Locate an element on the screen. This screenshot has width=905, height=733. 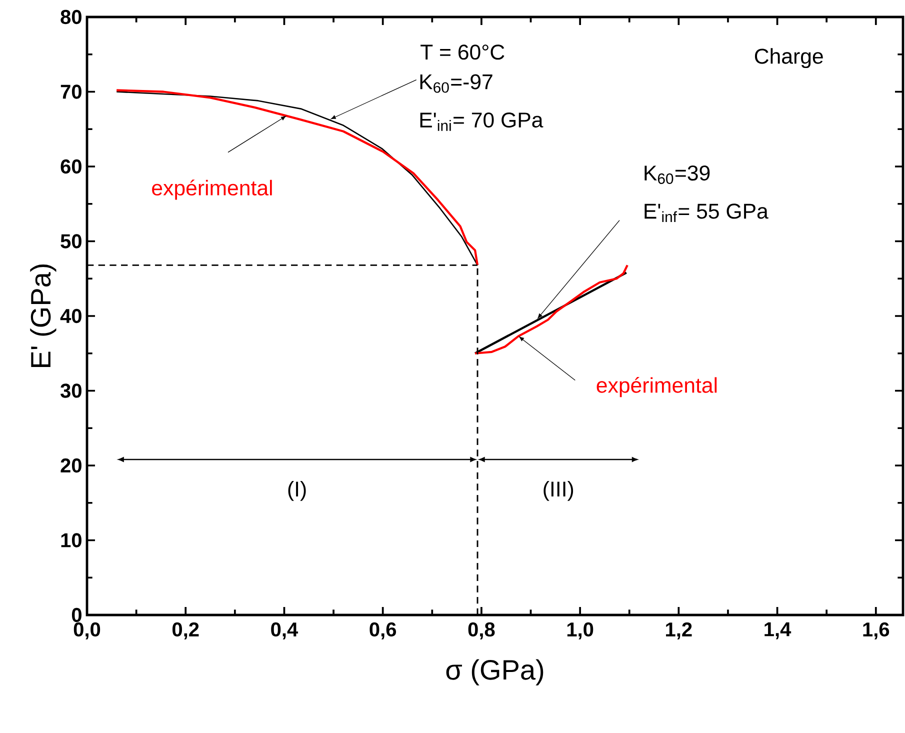
x-tick-label: 0,8 is located at coordinates (481, 631).